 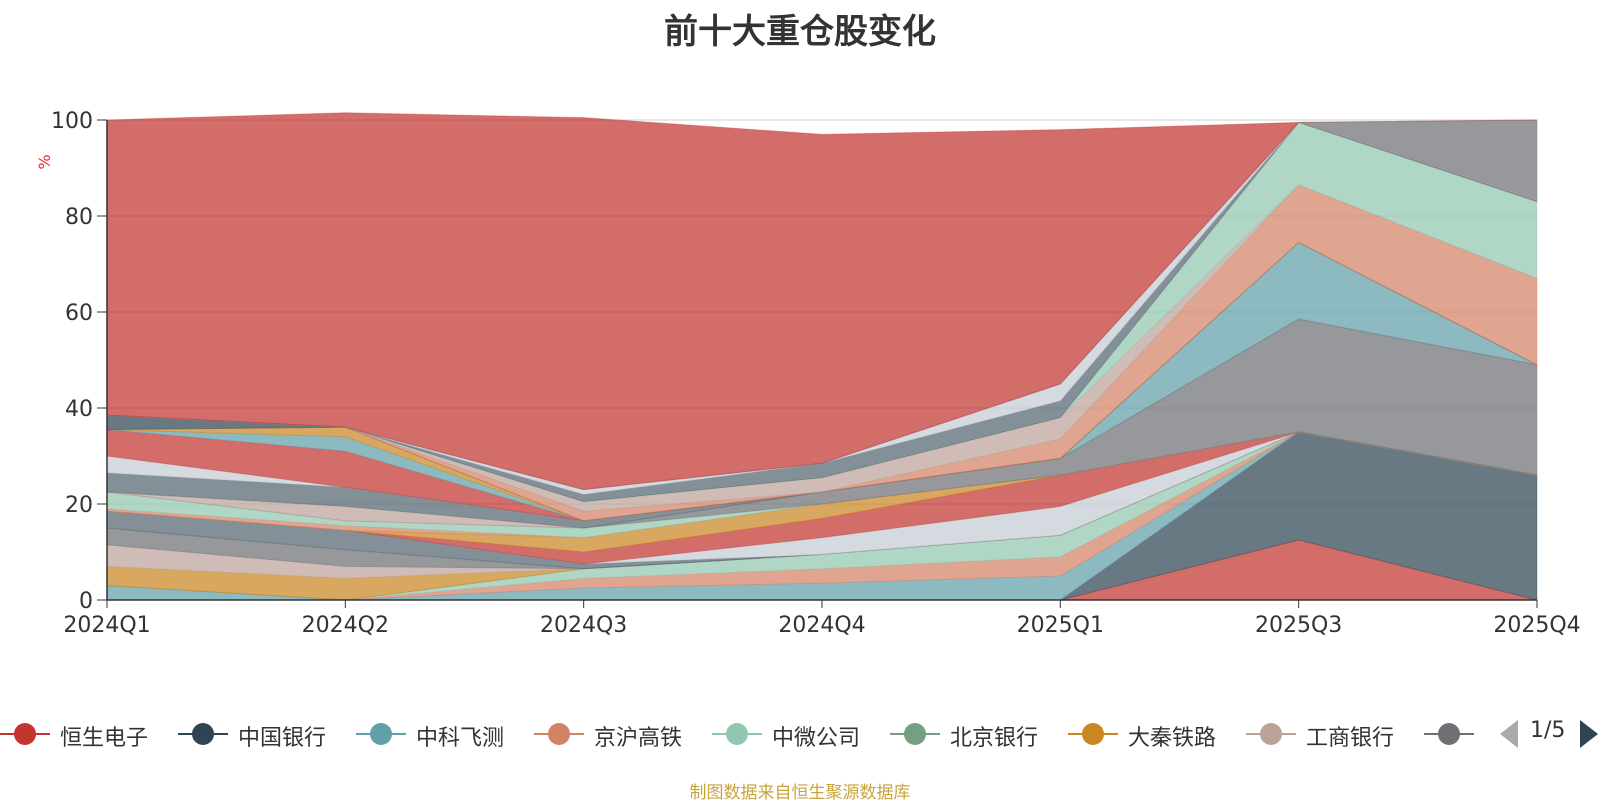 I want to click on legend: 恒生电子 中国银行 中科飞测 京沪高铁 中微公司 北京银行 大秦铁路 工商银行 中信银行, so click(x=740, y=734).